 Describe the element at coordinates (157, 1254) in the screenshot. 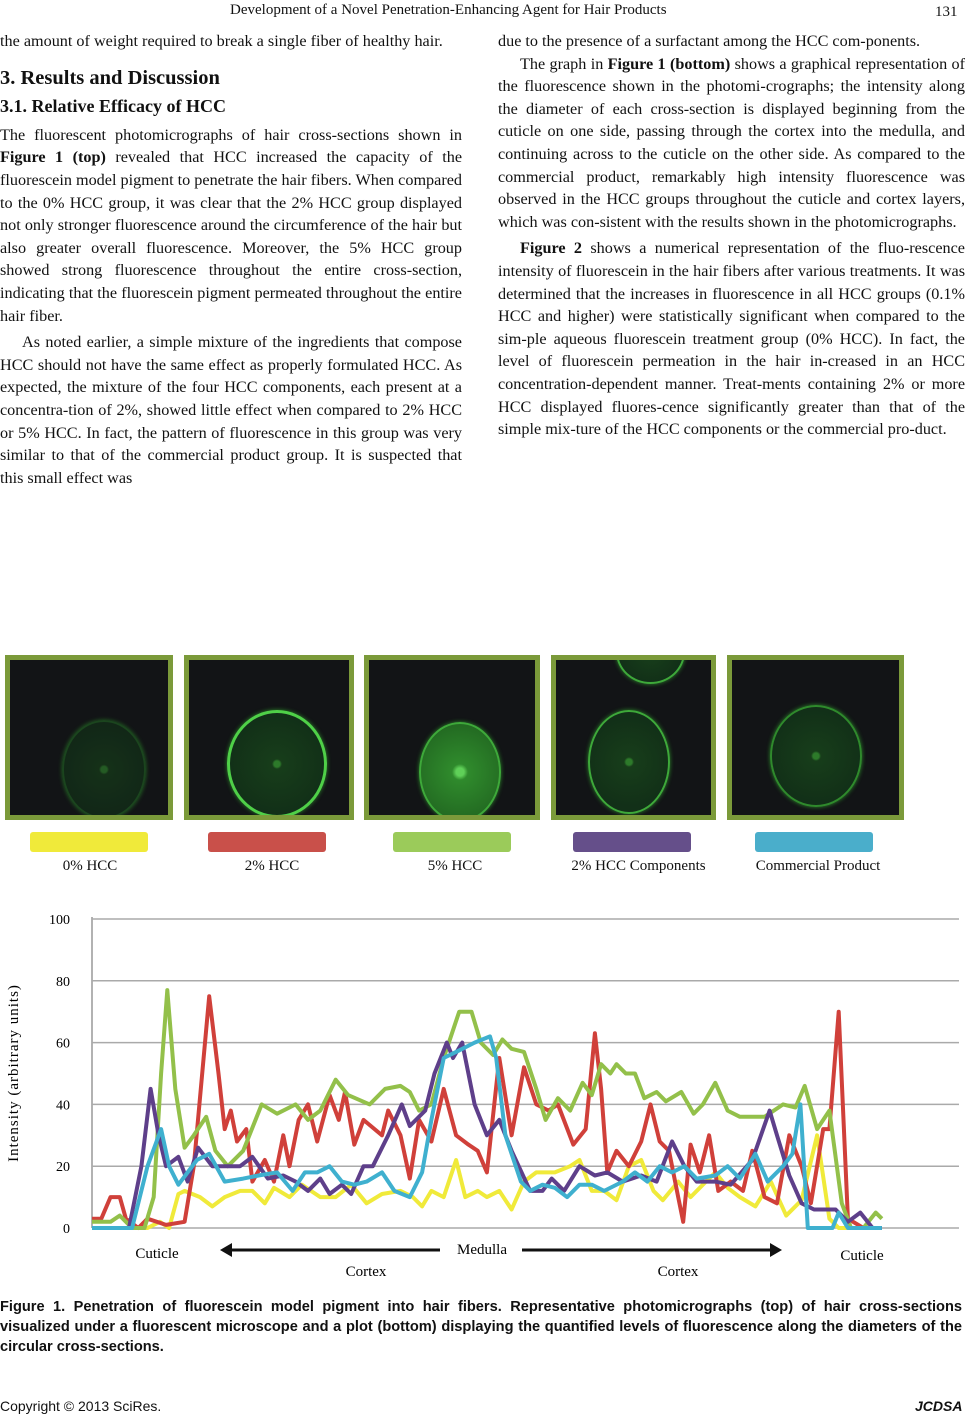

I see `x-annotation-cuticle-left: Cuticle` at that location.